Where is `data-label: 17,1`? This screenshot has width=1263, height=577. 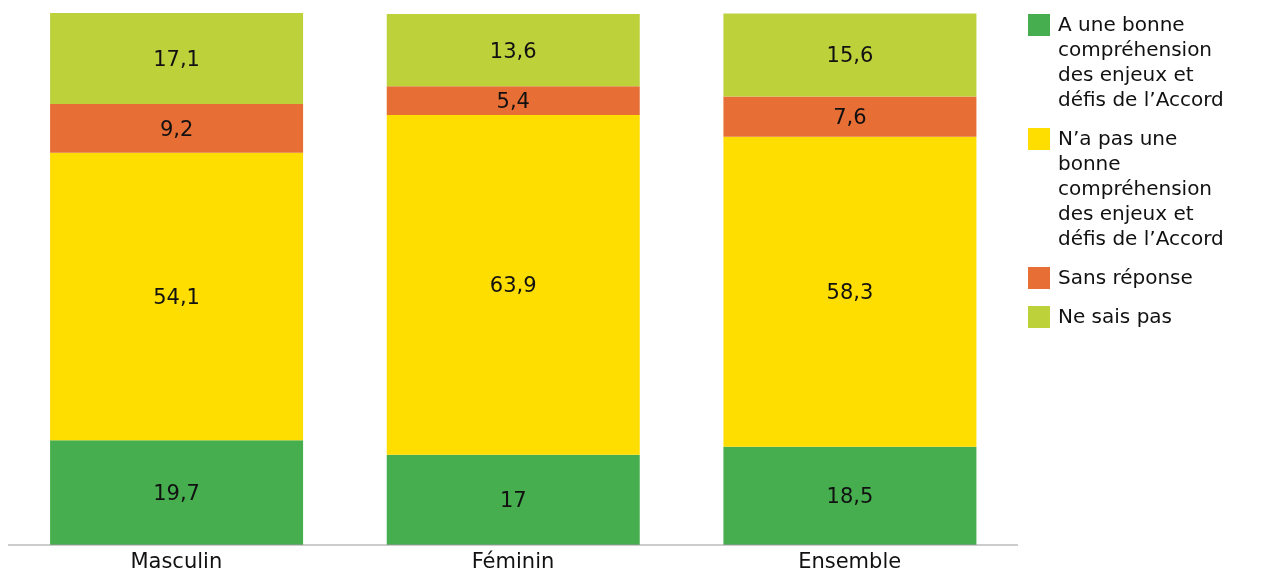 data-label: 17,1 is located at coordinates (176, 58).